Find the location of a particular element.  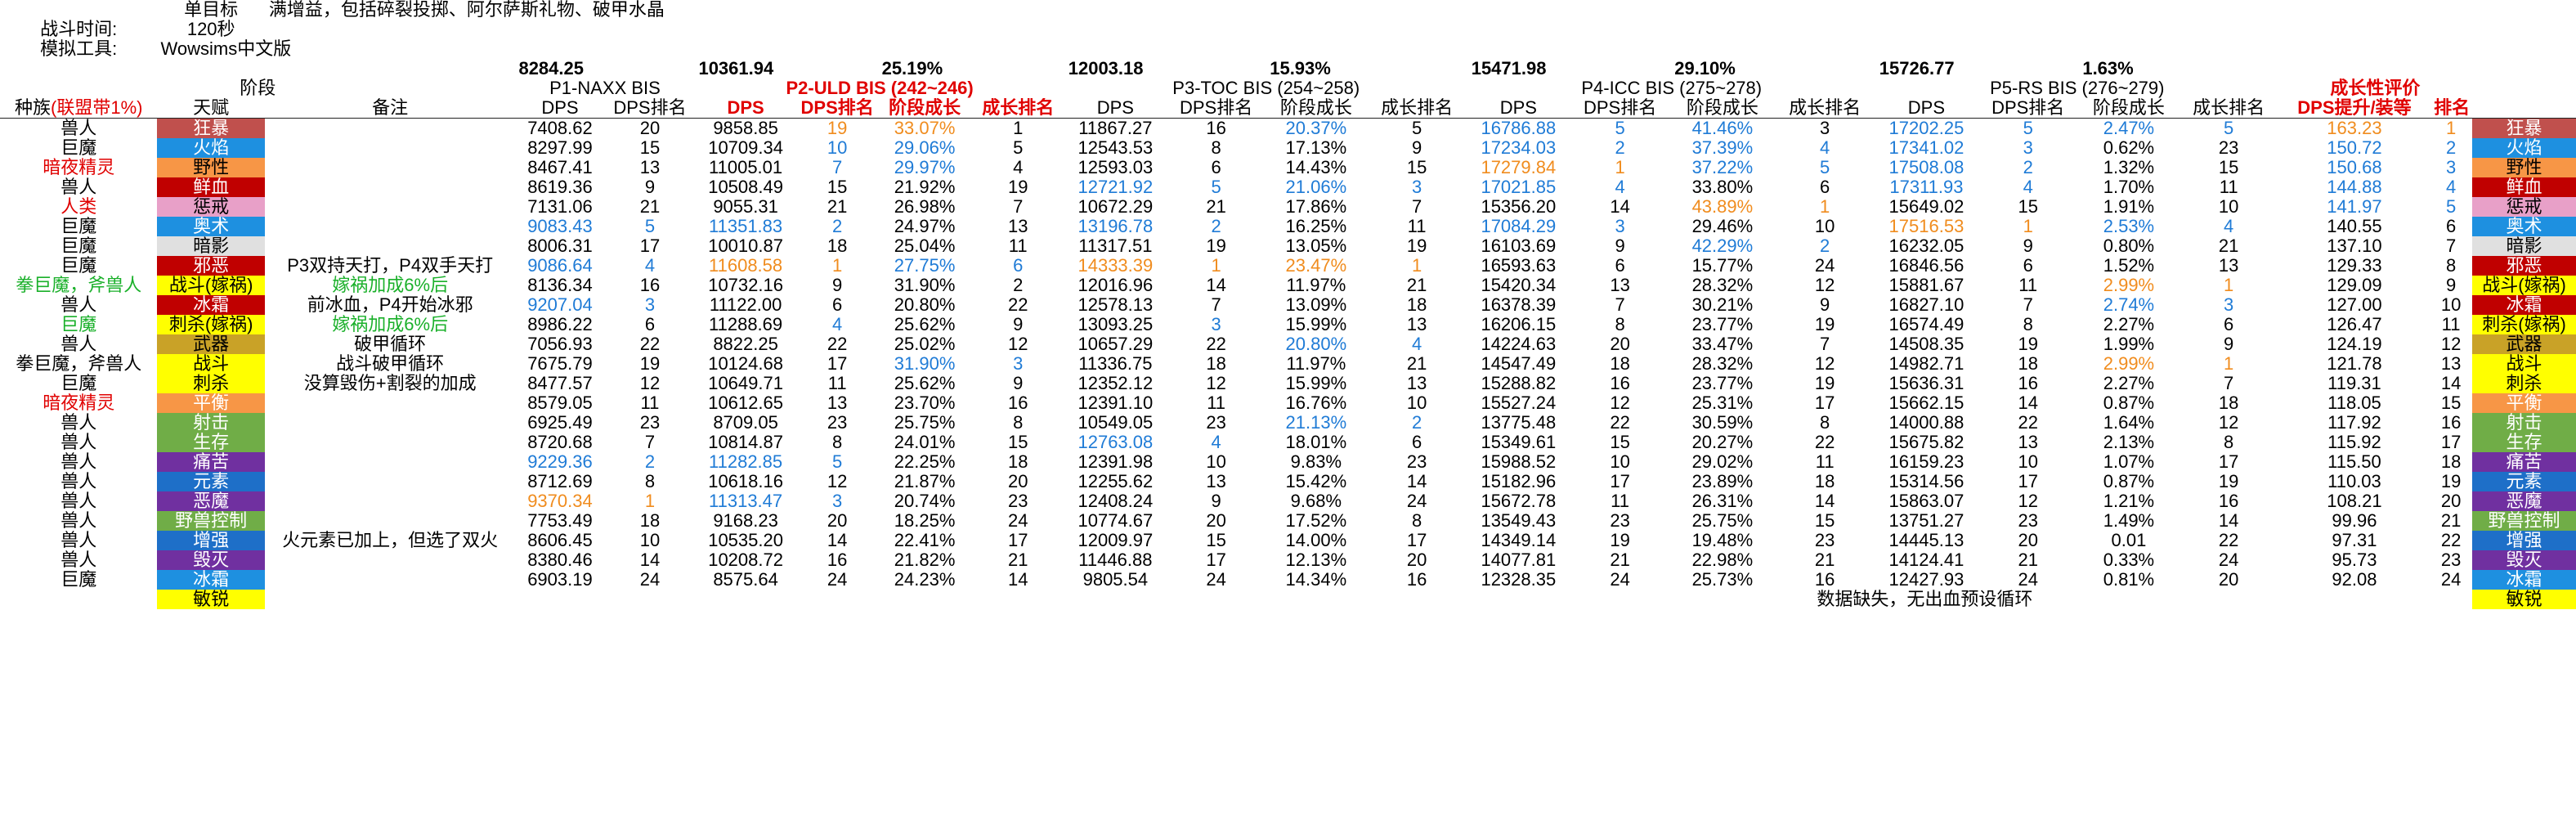

p4-growth-rank-cell: 6 is located at coordinates (1825, 187).